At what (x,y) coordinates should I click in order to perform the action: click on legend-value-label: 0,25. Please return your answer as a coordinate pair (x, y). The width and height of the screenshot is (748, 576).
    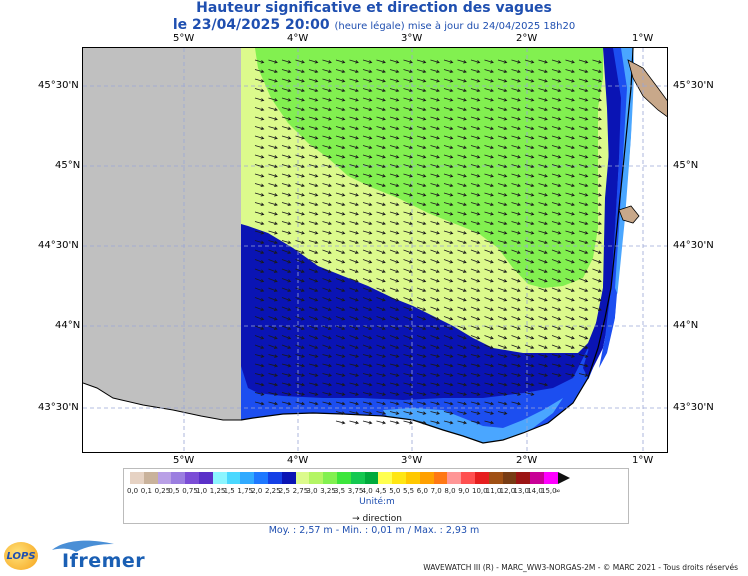
    Looking at the image, I should click on (162, 491).